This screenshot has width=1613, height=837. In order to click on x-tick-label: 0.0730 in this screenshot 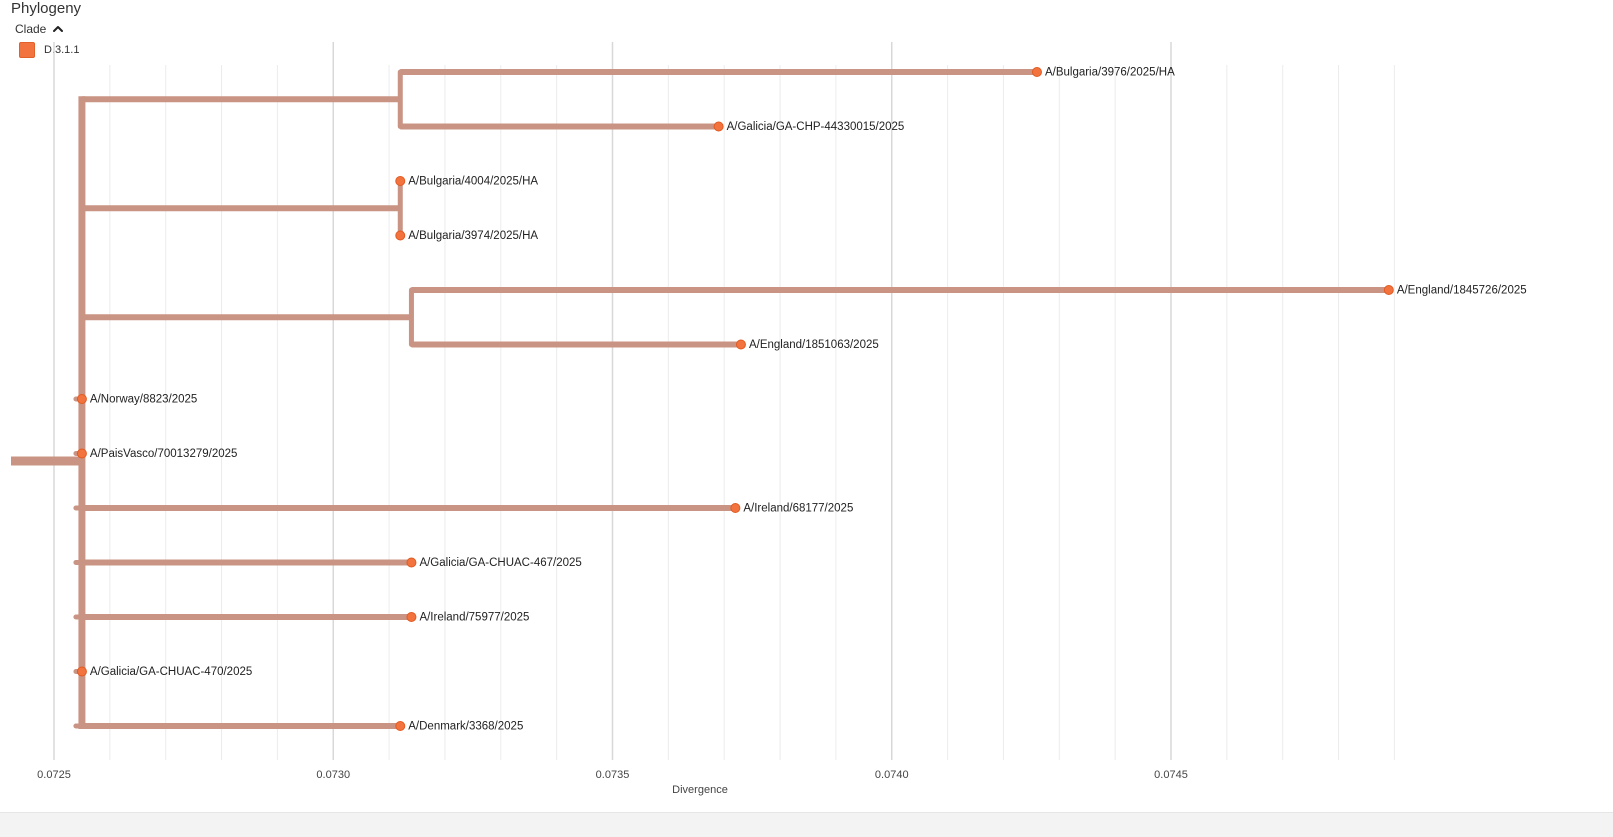, I will do `click(333, 775)`.